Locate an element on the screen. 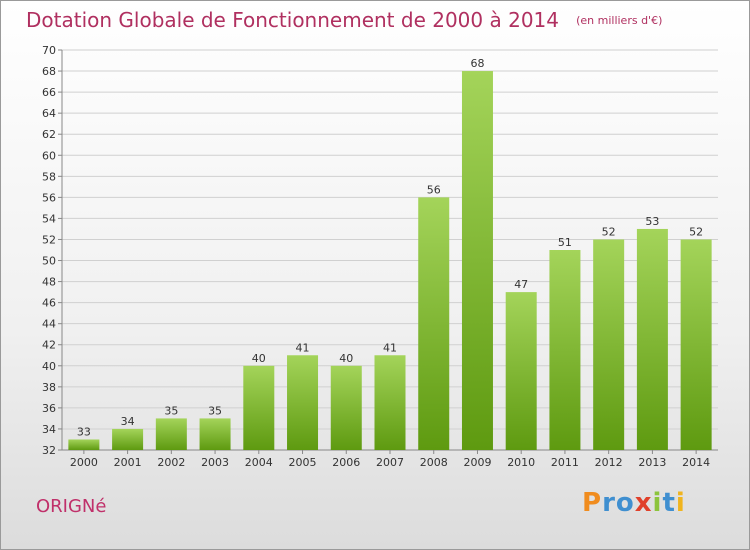  x-tick-label: 2001 is located at coordinates (128, 462).